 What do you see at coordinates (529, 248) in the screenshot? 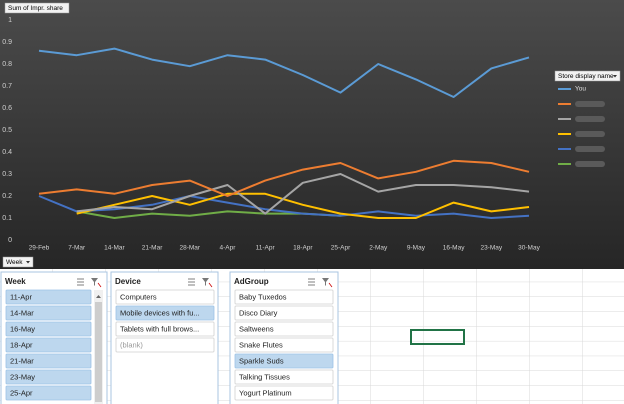
I see `x-tick-label: 30-May` at bounding box center [529, 248].